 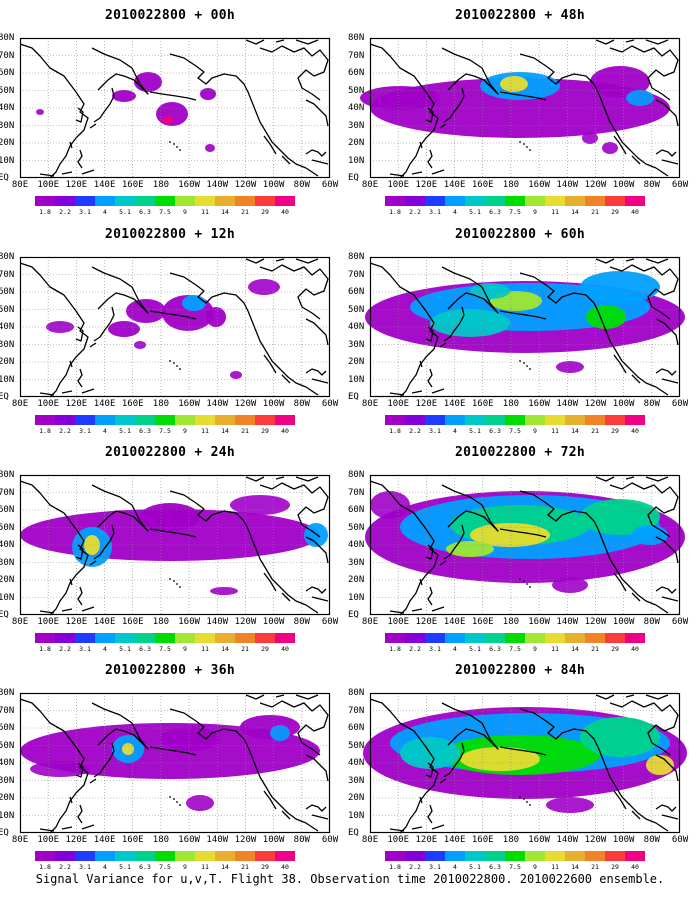 I want to click on longitude-label: 60W, so click(x=330, y=840).